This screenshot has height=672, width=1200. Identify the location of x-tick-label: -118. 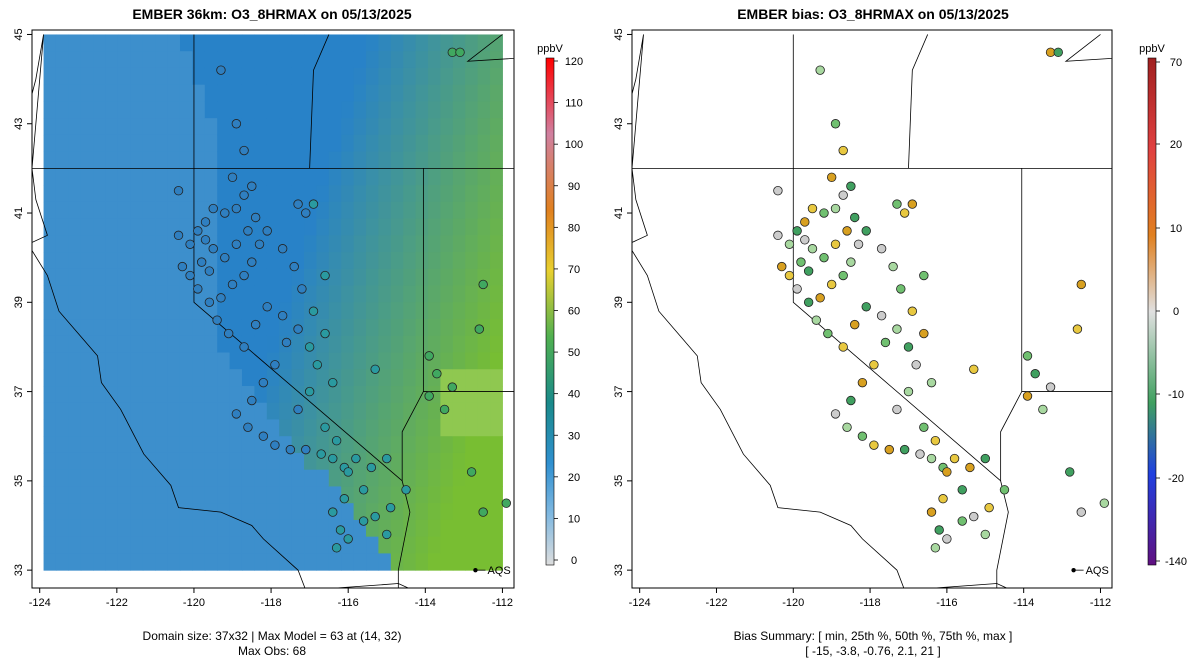
(869, 603).